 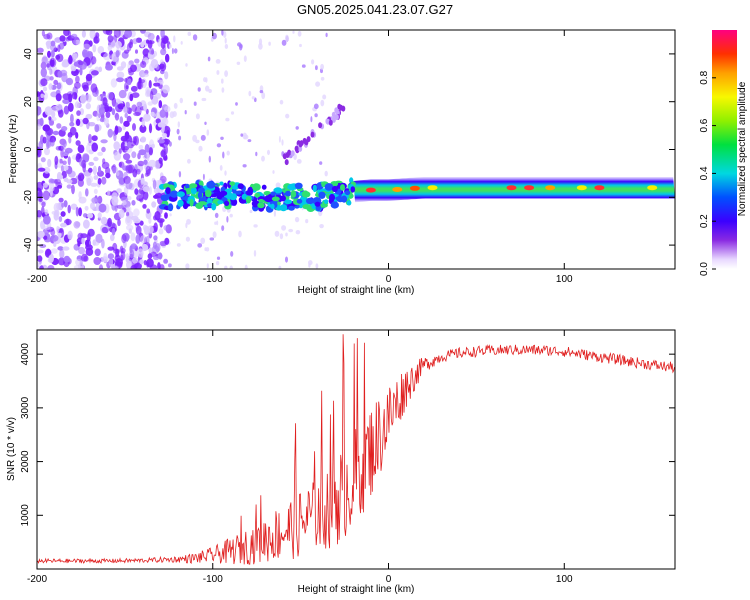 I want to click on y-tick-label: 3000, so click(x=25, y=407).